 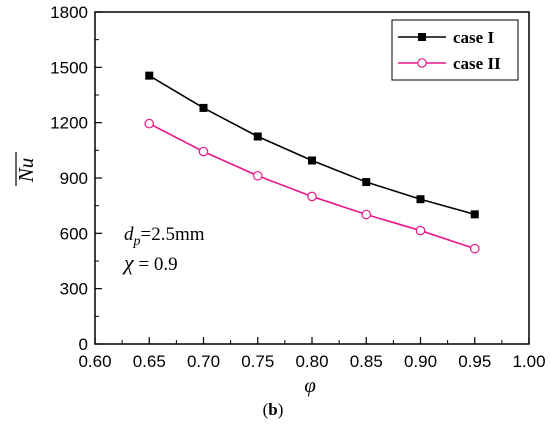 What do you see at coordinates (129, 234) in the screenshot?
I see `d-symbol: d` at bounding box center [129, 234].